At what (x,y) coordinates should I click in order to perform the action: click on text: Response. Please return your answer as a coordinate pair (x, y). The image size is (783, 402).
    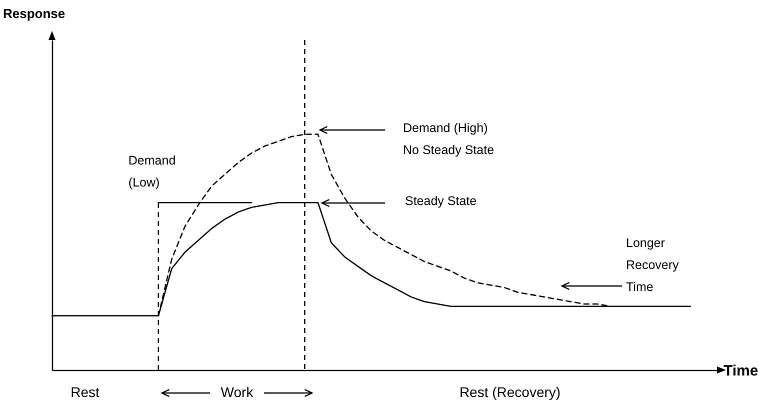
    Looking at the image, I should click on (34, 13).